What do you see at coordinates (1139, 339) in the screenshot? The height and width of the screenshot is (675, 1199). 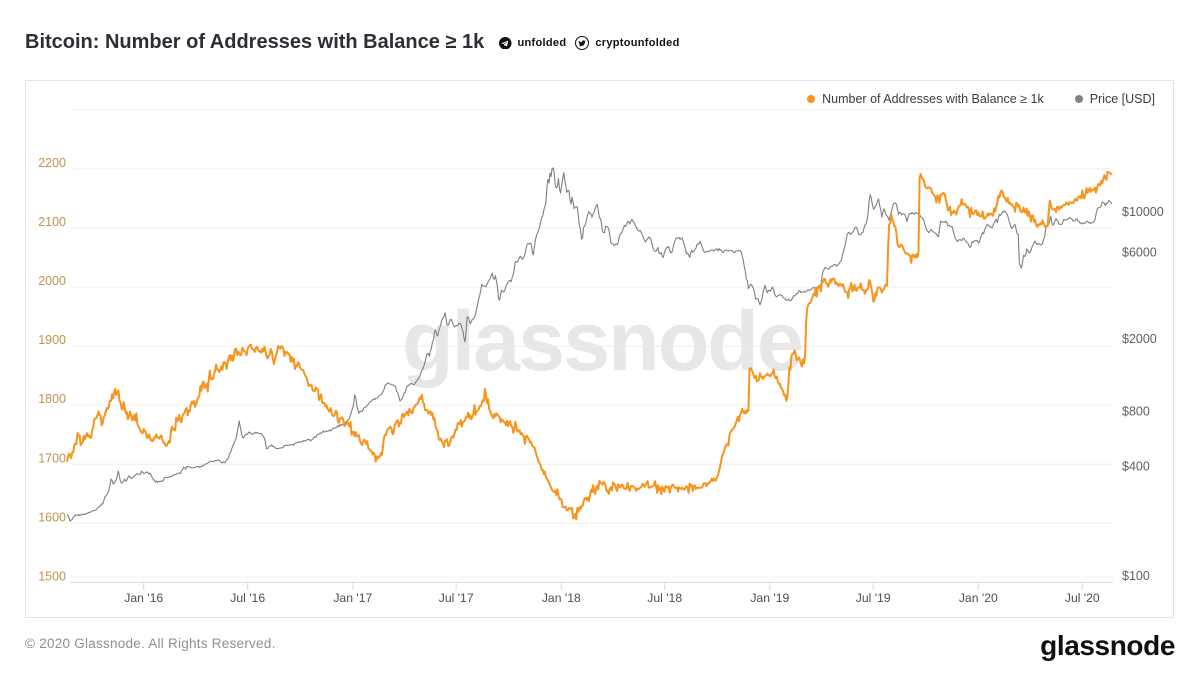 I see `svg-text: $2000` at bounding box center [1139, 339].